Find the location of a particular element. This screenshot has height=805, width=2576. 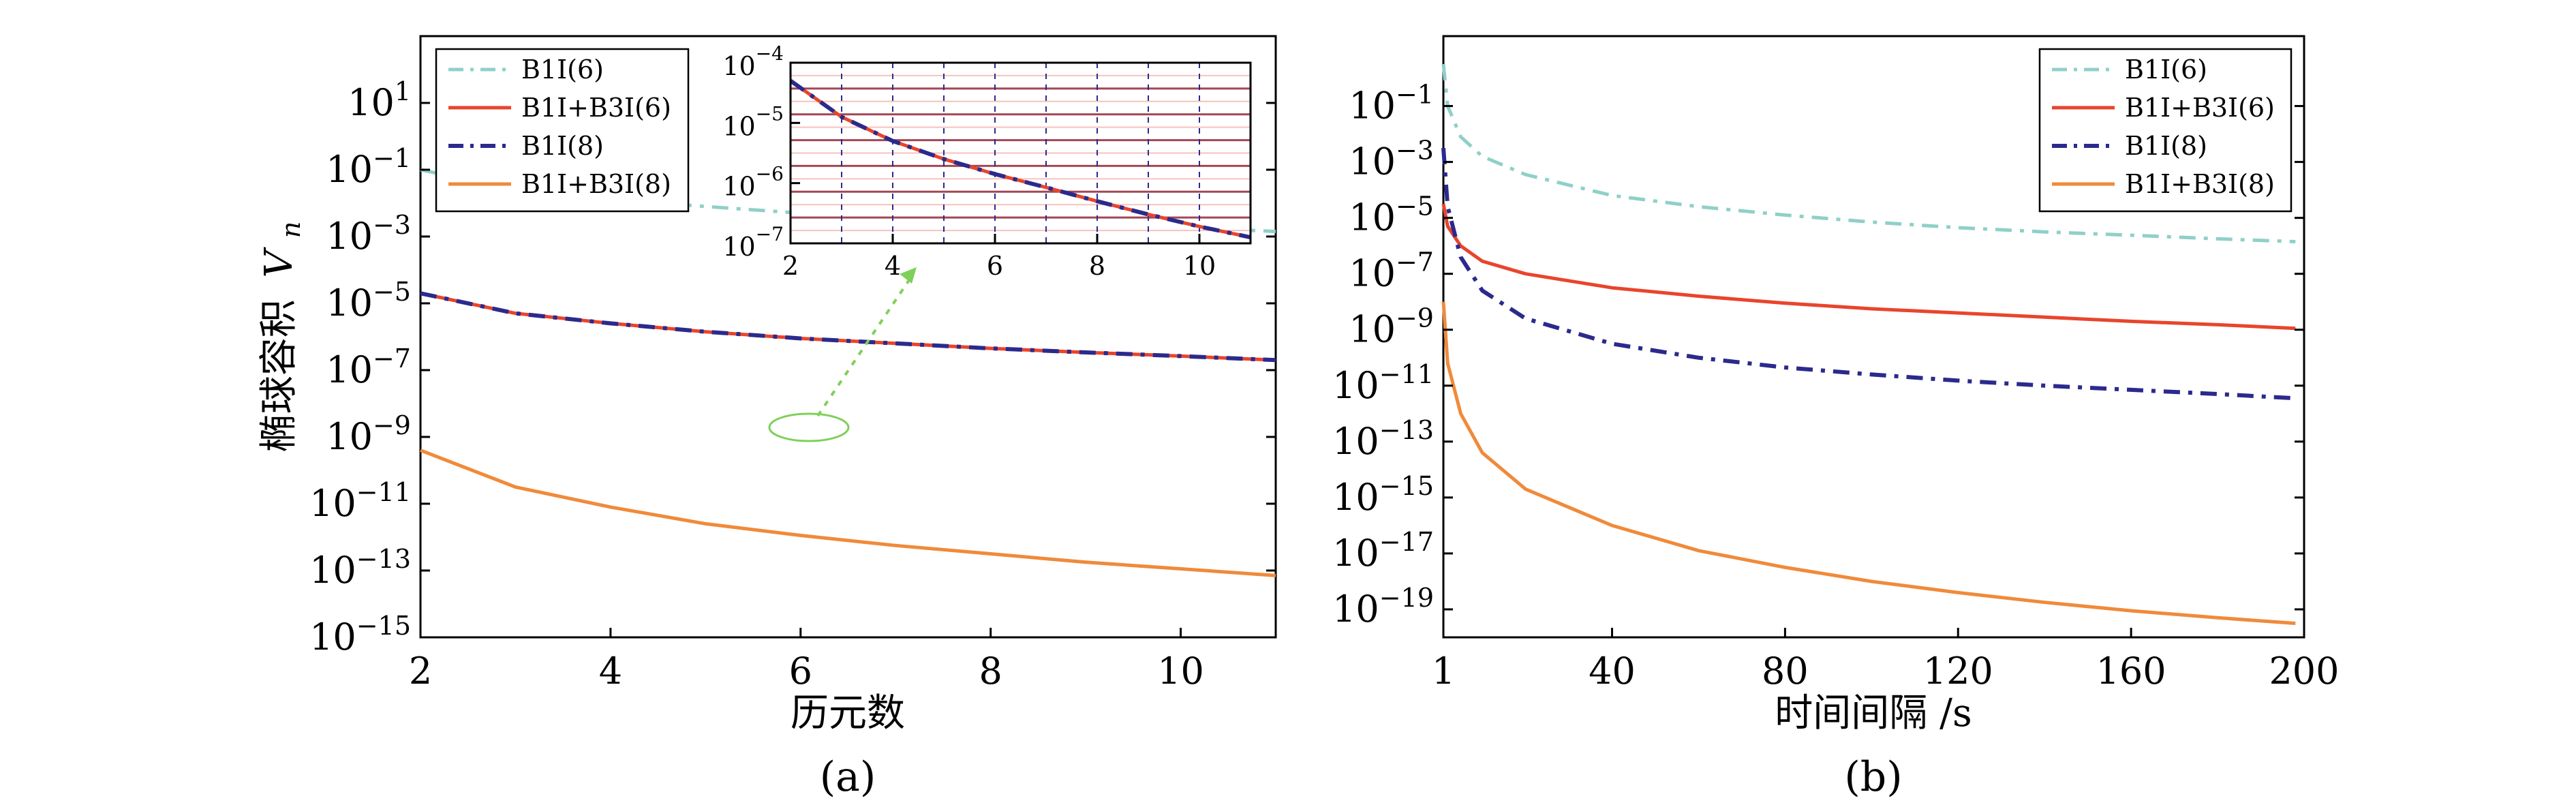

inset-series is located at coordinates (1020, 159).